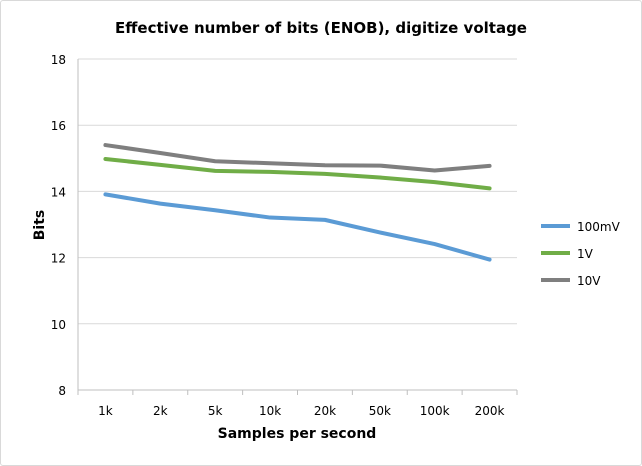 This screenshot has height=466, width=642. Describe the element at coordinates (58, 192) in the screenshot. I see `y-tick-label: 14` at that location.